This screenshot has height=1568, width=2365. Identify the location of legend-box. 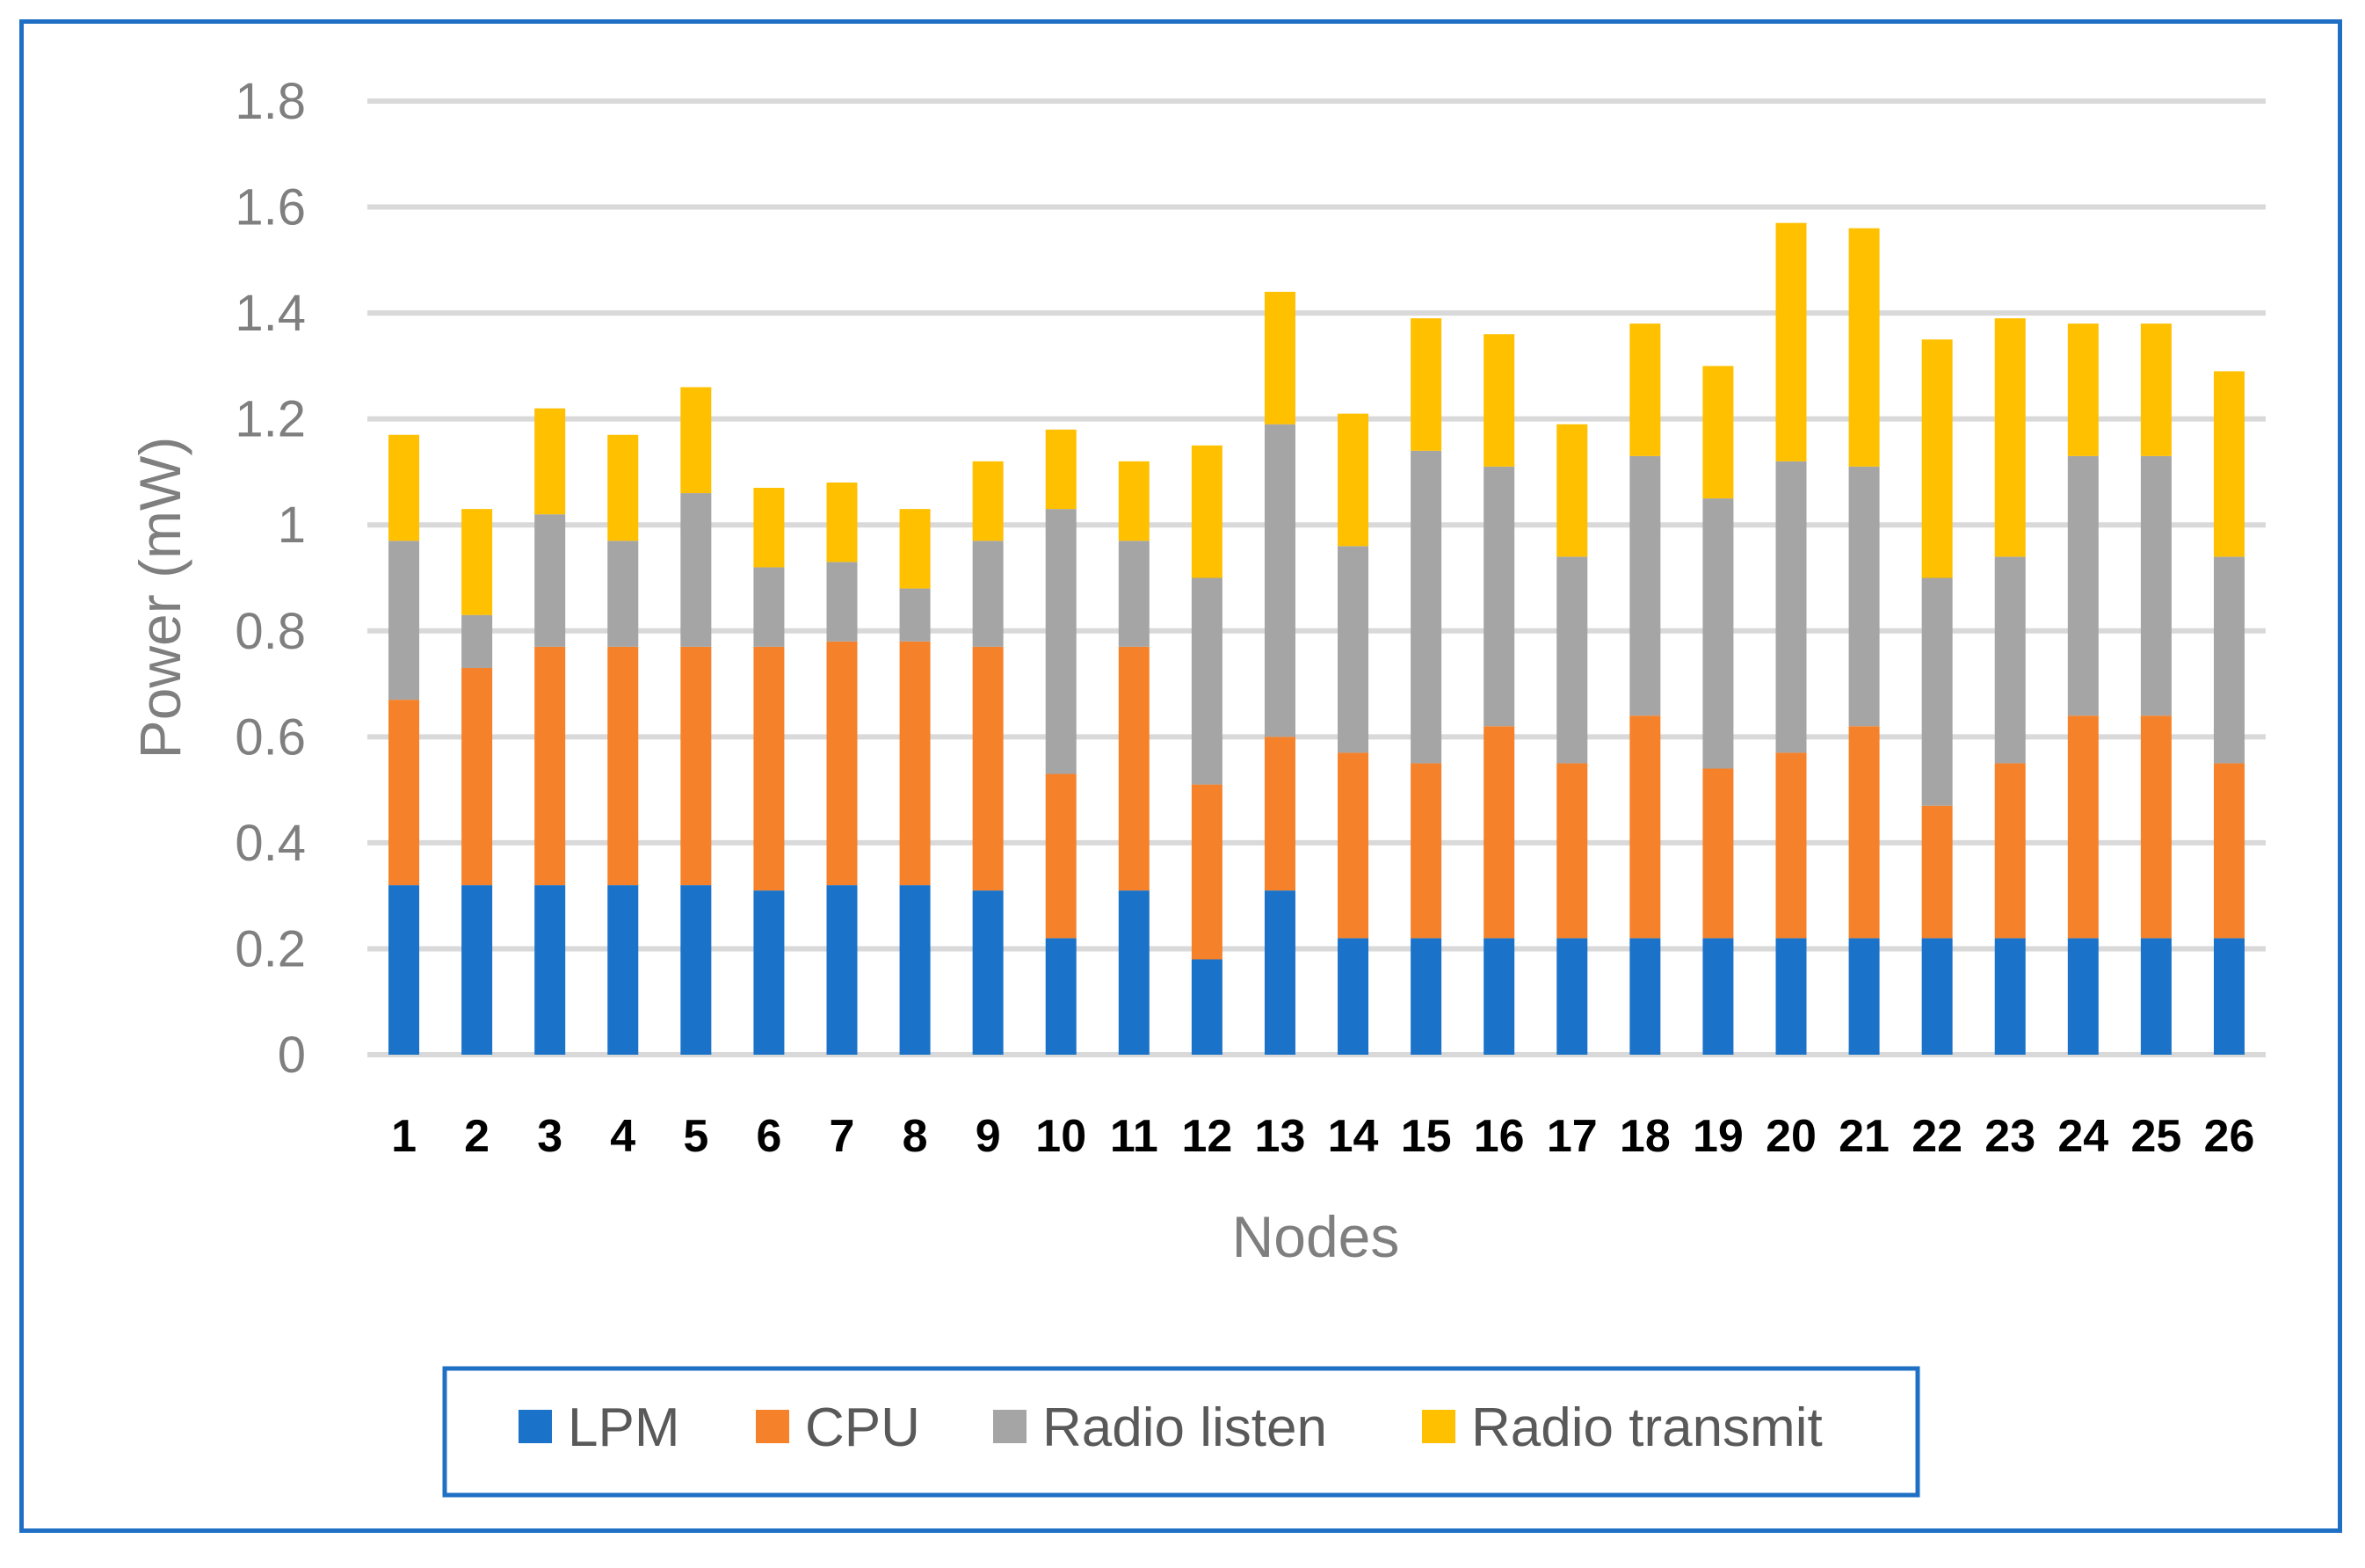
(1181, 1432).